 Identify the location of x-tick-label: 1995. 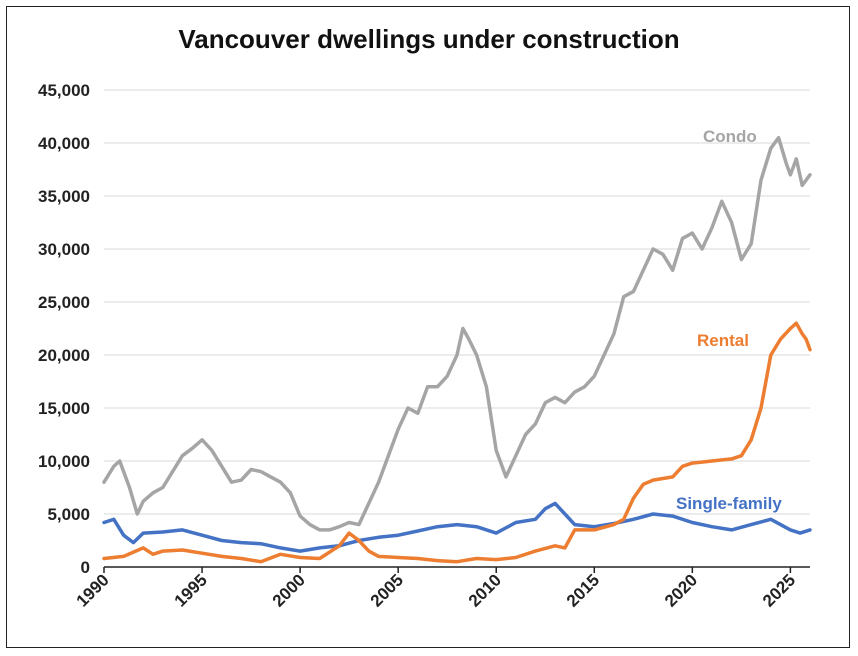
(191, 590).